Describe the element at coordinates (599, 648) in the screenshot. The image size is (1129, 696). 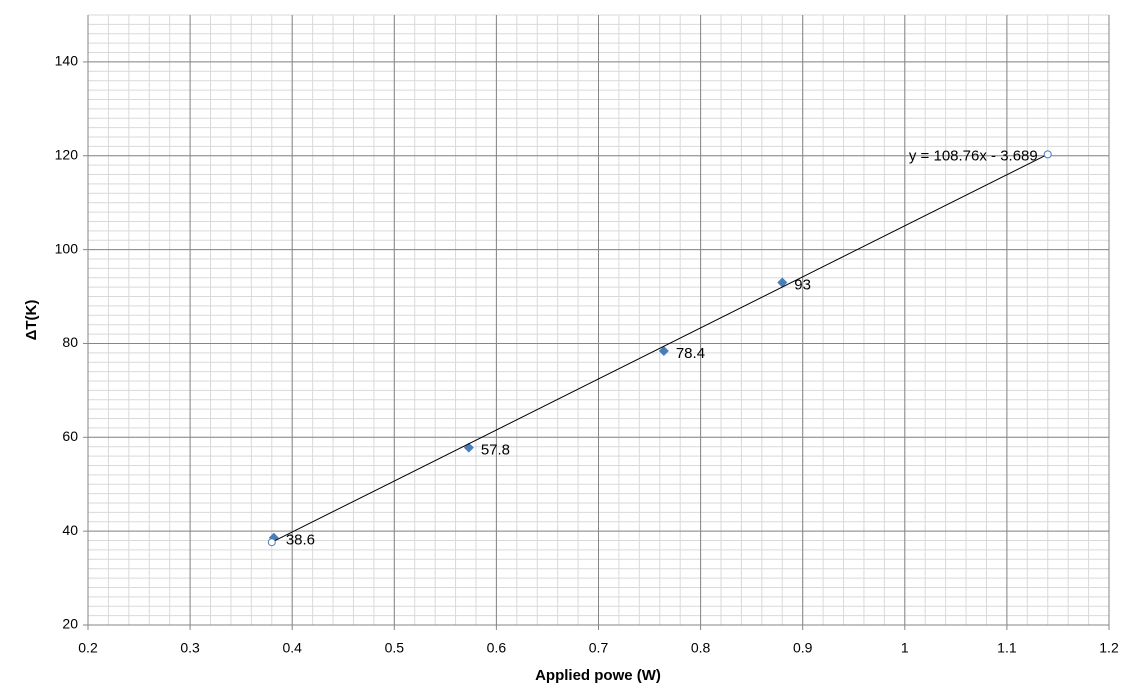
I see `x-tick-label: 0.7` at that location.